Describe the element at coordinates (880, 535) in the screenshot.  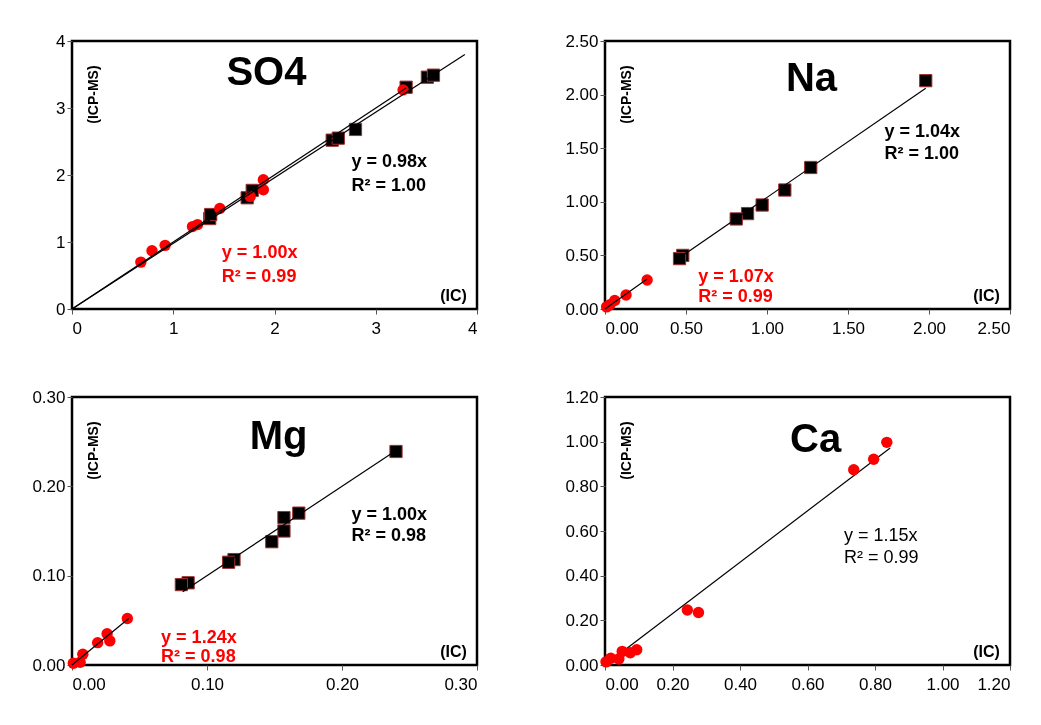
I see `annotation: y = 1.15x` at that location.